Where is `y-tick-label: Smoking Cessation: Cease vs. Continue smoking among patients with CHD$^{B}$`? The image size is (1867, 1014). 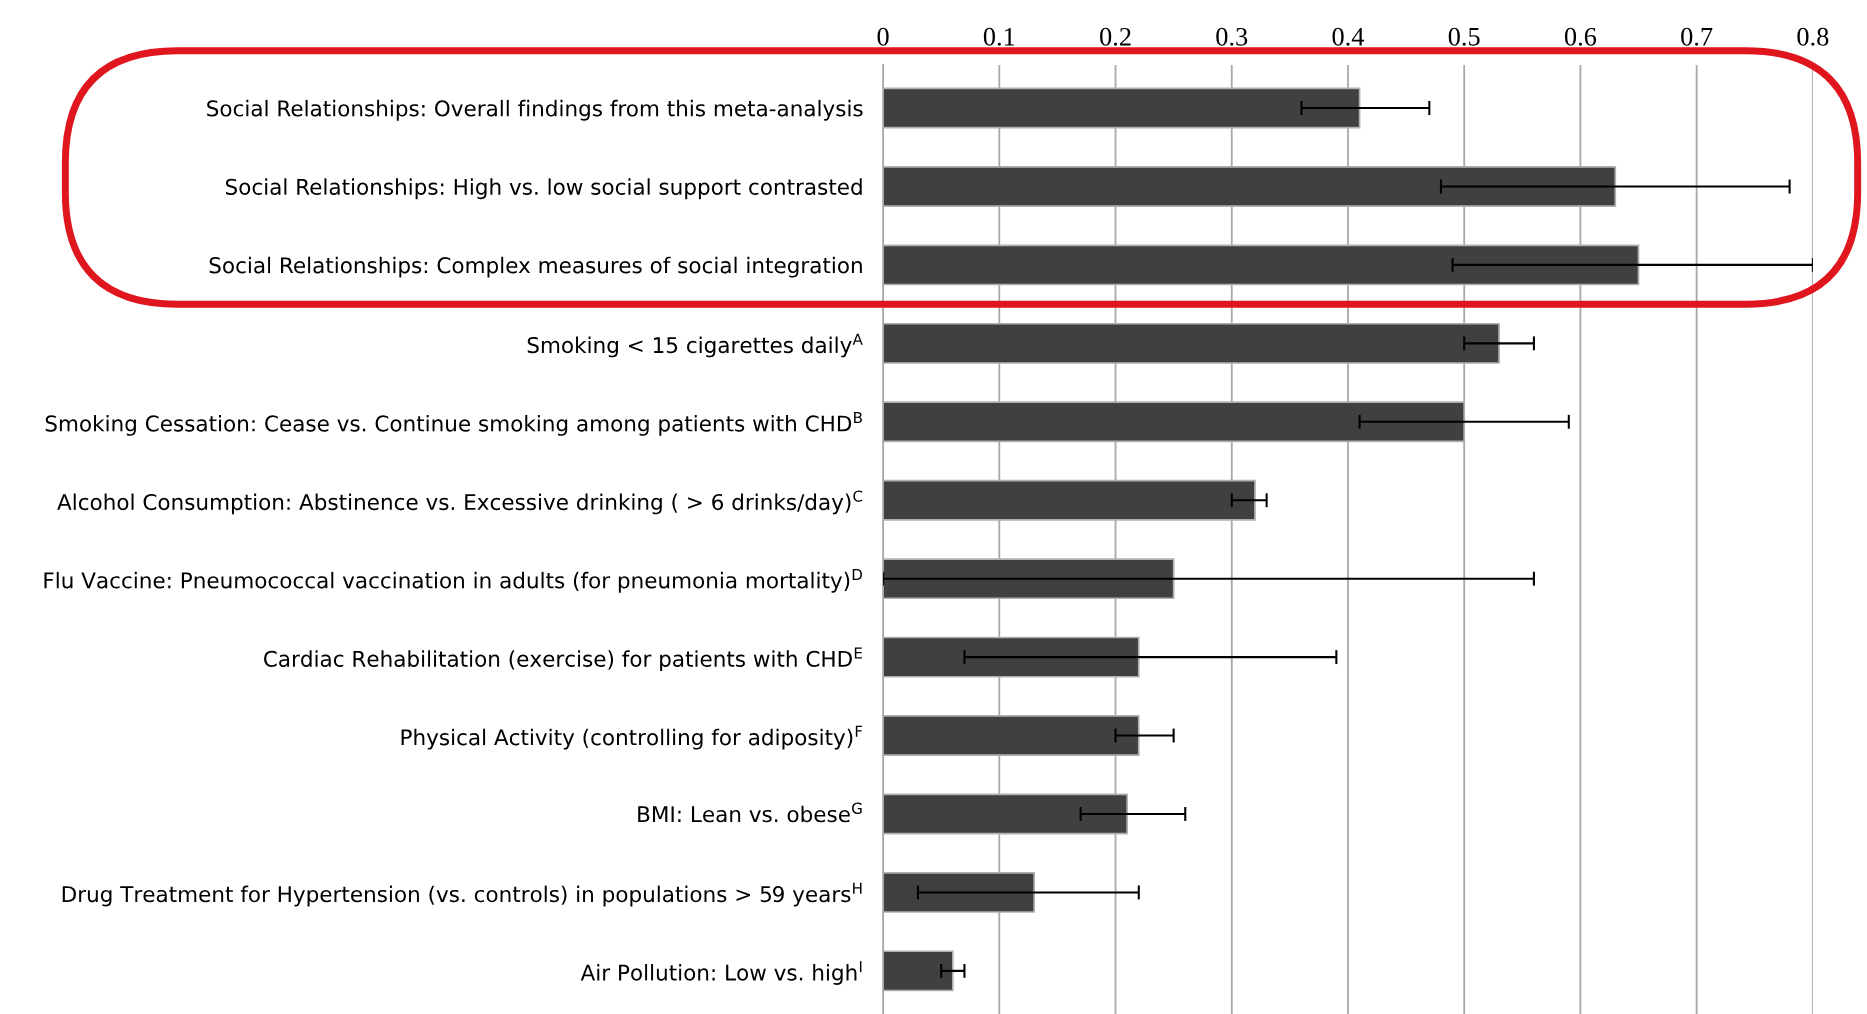 y-tick-label: Smoking Cessation: Cease vs. Continue smoking among patients with CHD$^{B}$ is located at coordinates (453, 424).